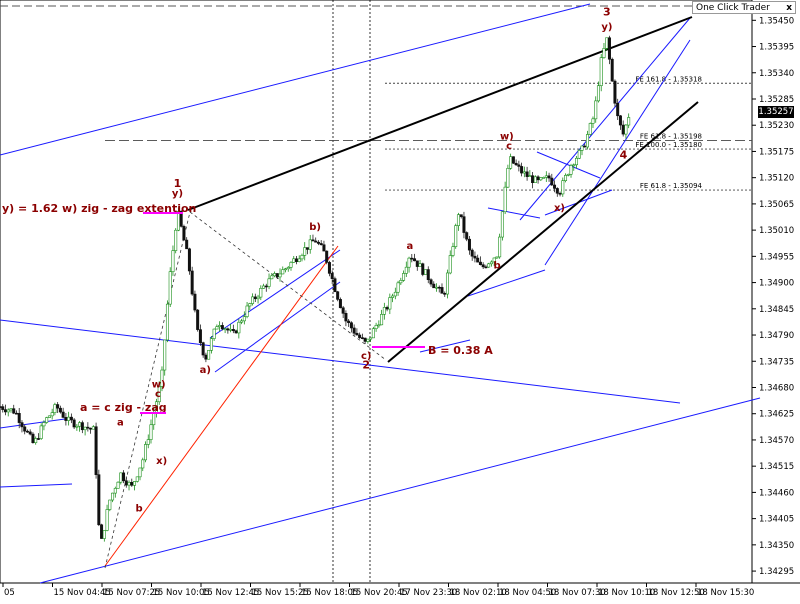 Image resolution: width=800 pixels, height=604 pixels. I want to click on price-tick-label: 1.35120, so click(776, 179).